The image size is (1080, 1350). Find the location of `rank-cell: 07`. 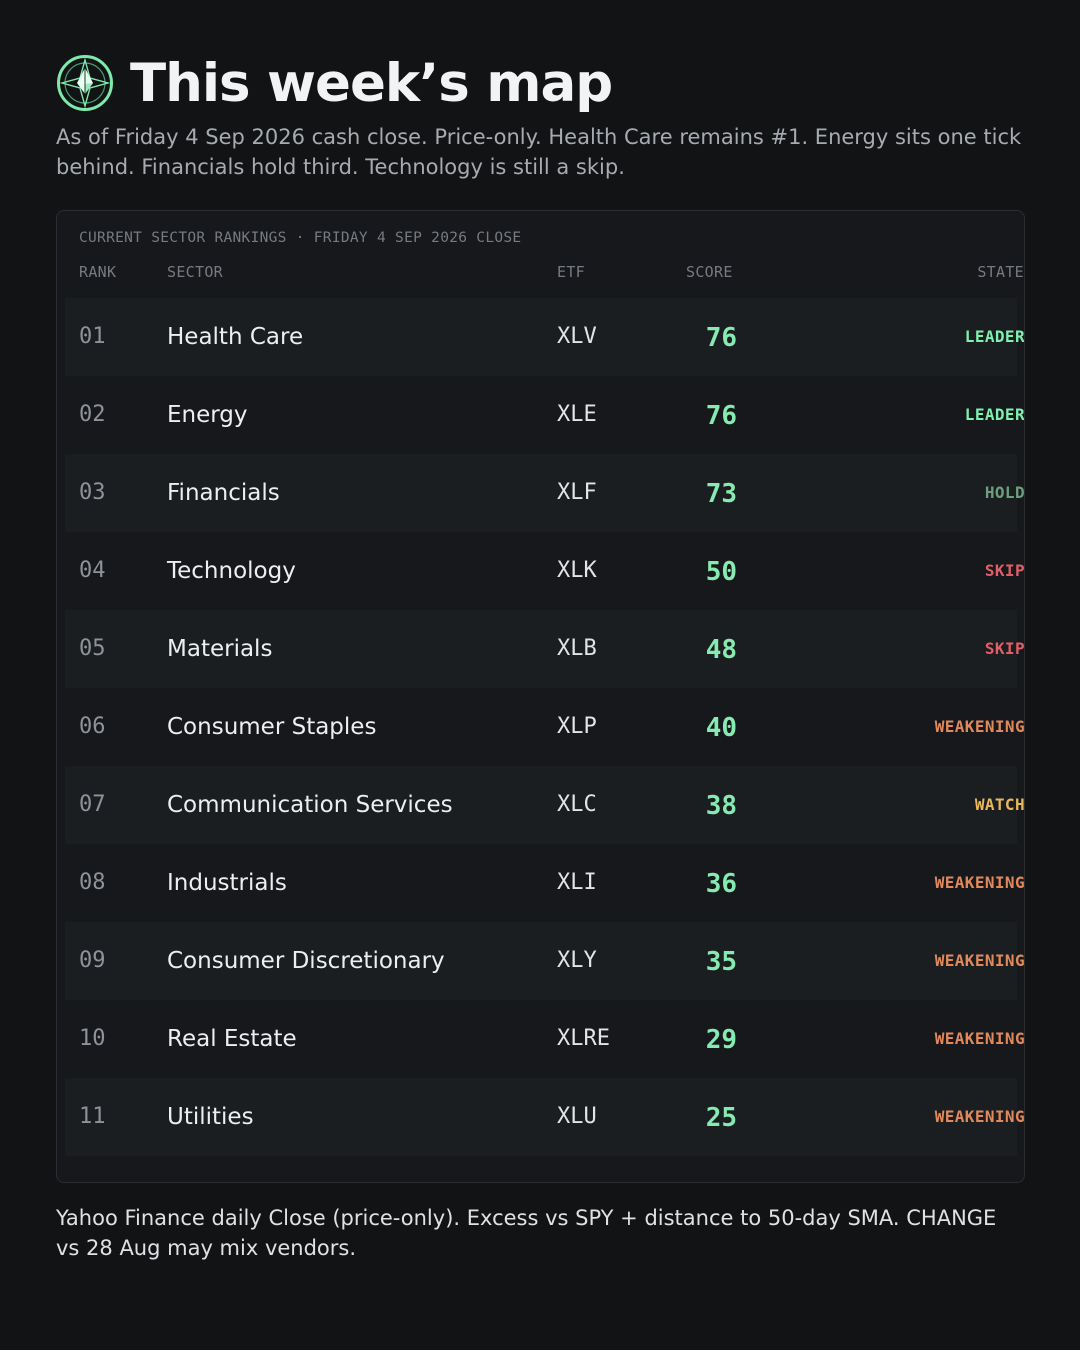

rank-cell: 07 is located at coordinates (92, 804).